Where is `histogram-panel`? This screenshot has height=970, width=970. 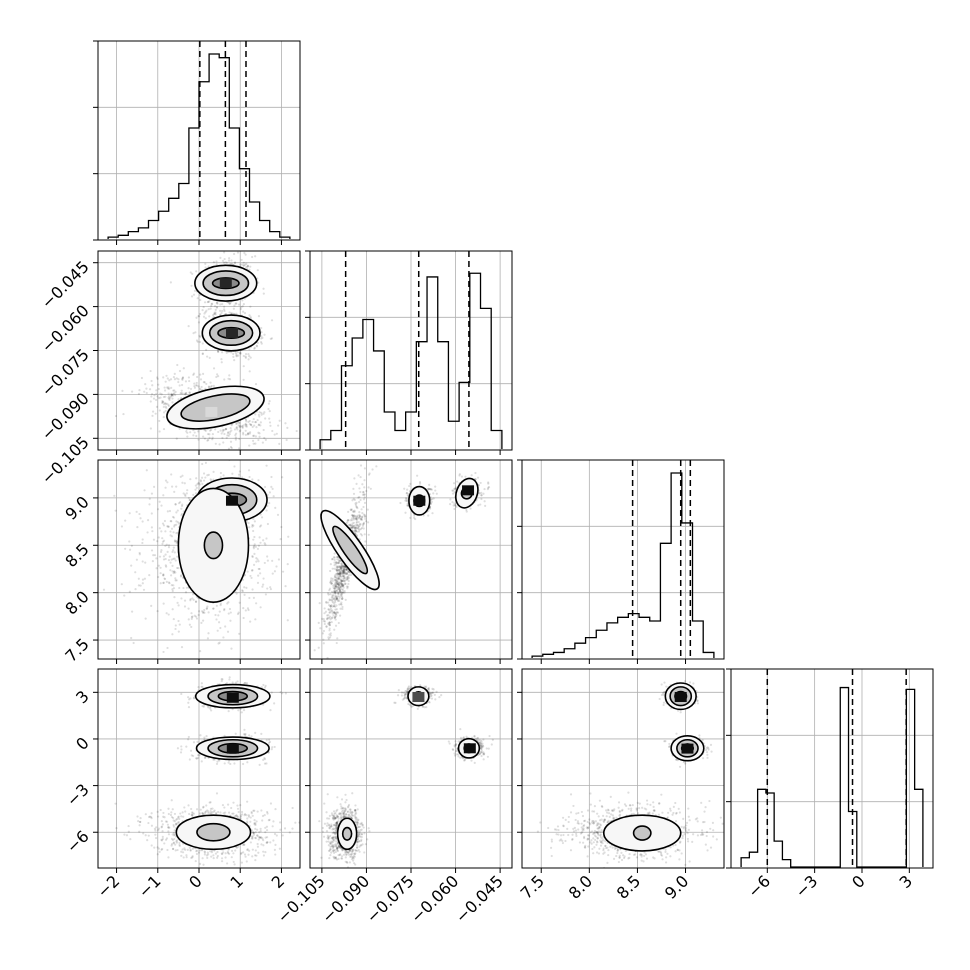
histogram-panel is located at coordinates (199, 140).